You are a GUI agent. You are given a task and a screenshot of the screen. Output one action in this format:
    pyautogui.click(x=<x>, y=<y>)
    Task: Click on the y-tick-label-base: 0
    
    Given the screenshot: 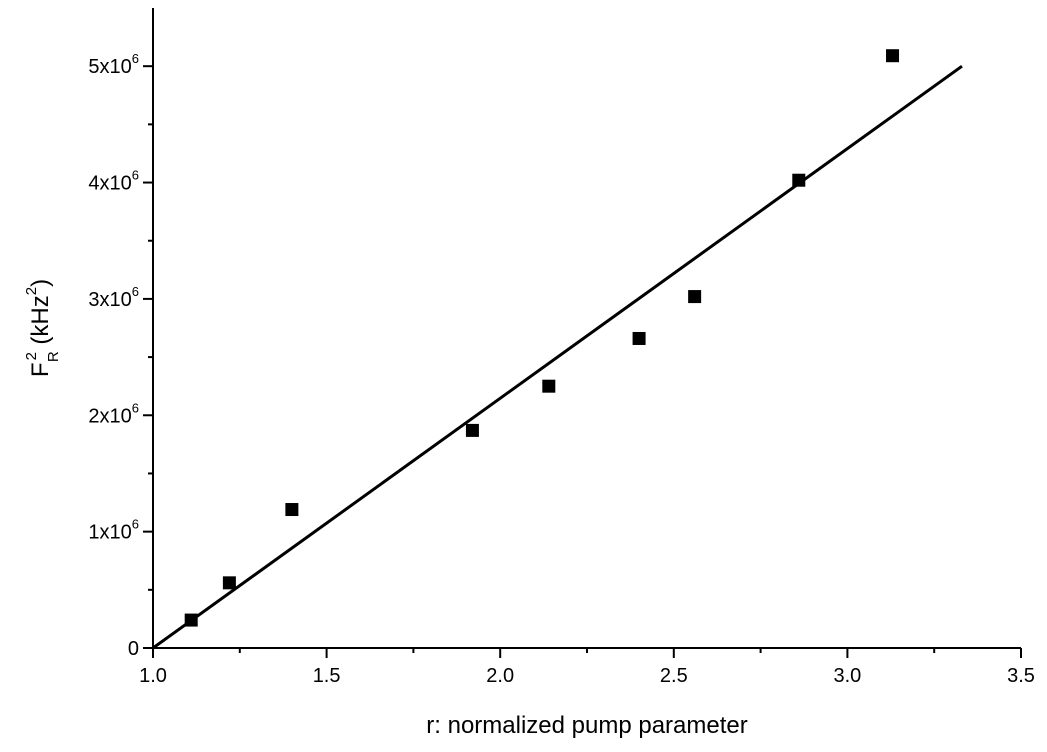 What is the action you would take?
    pyautogui.click(x=133, y=649)
    